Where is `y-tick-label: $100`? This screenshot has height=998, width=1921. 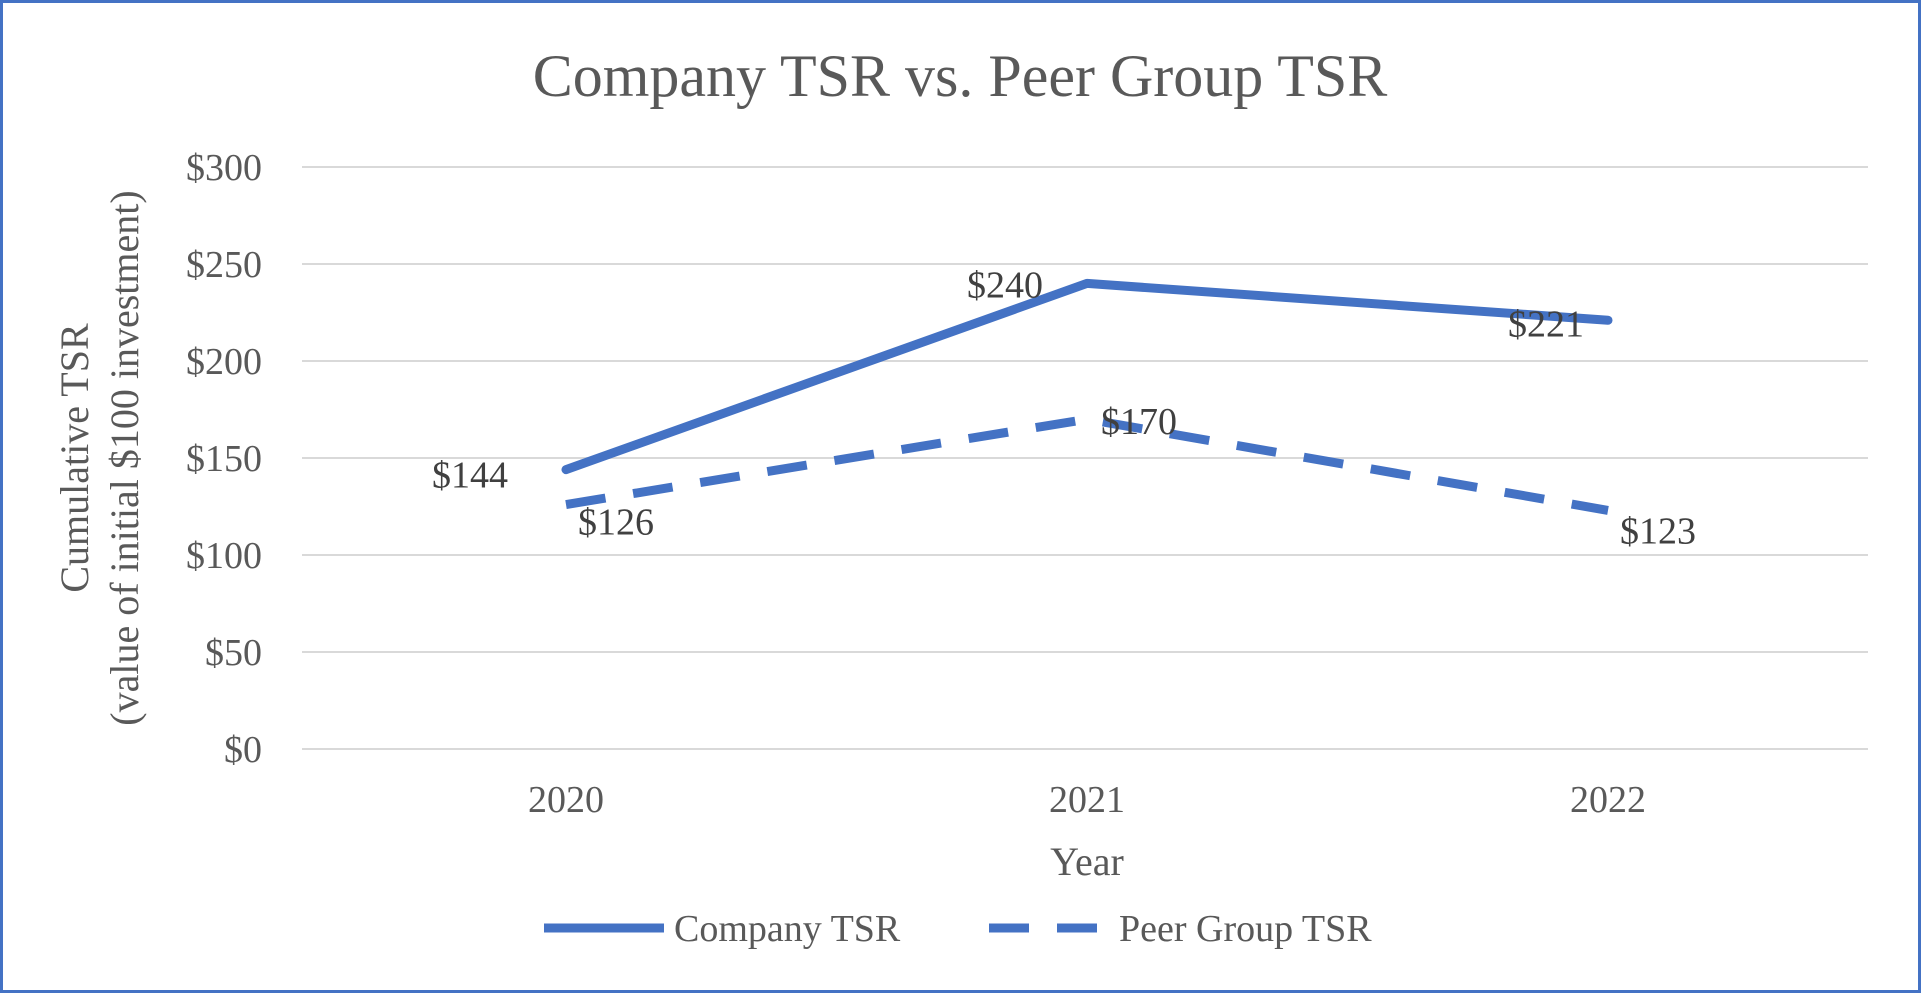 y-tick-label: $100 is located at coordinates (224, 556).